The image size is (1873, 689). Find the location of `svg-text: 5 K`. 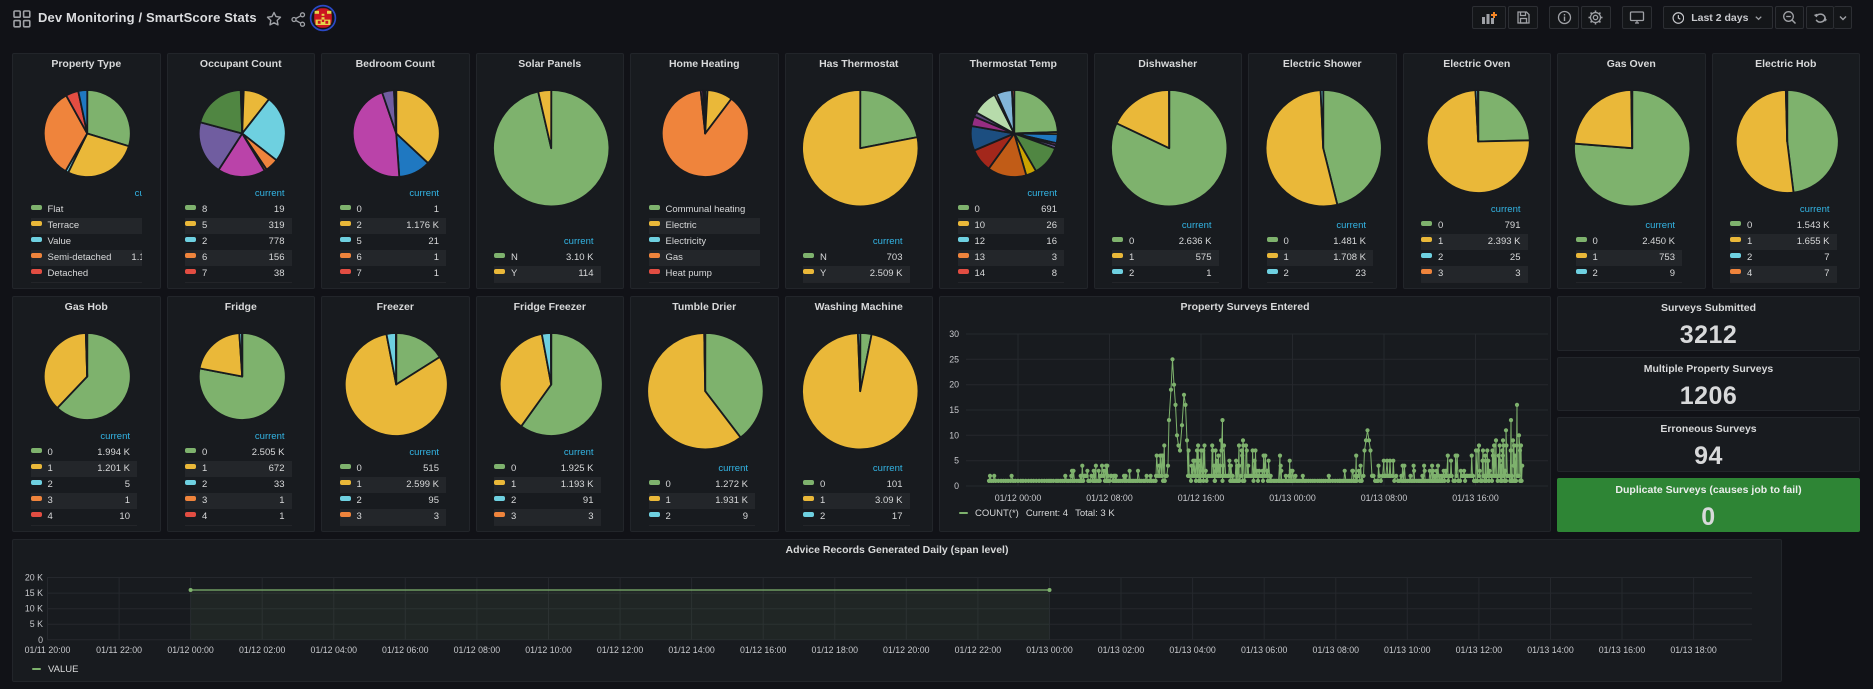

svg-text: 5 K is located at coordinates (36, 624).